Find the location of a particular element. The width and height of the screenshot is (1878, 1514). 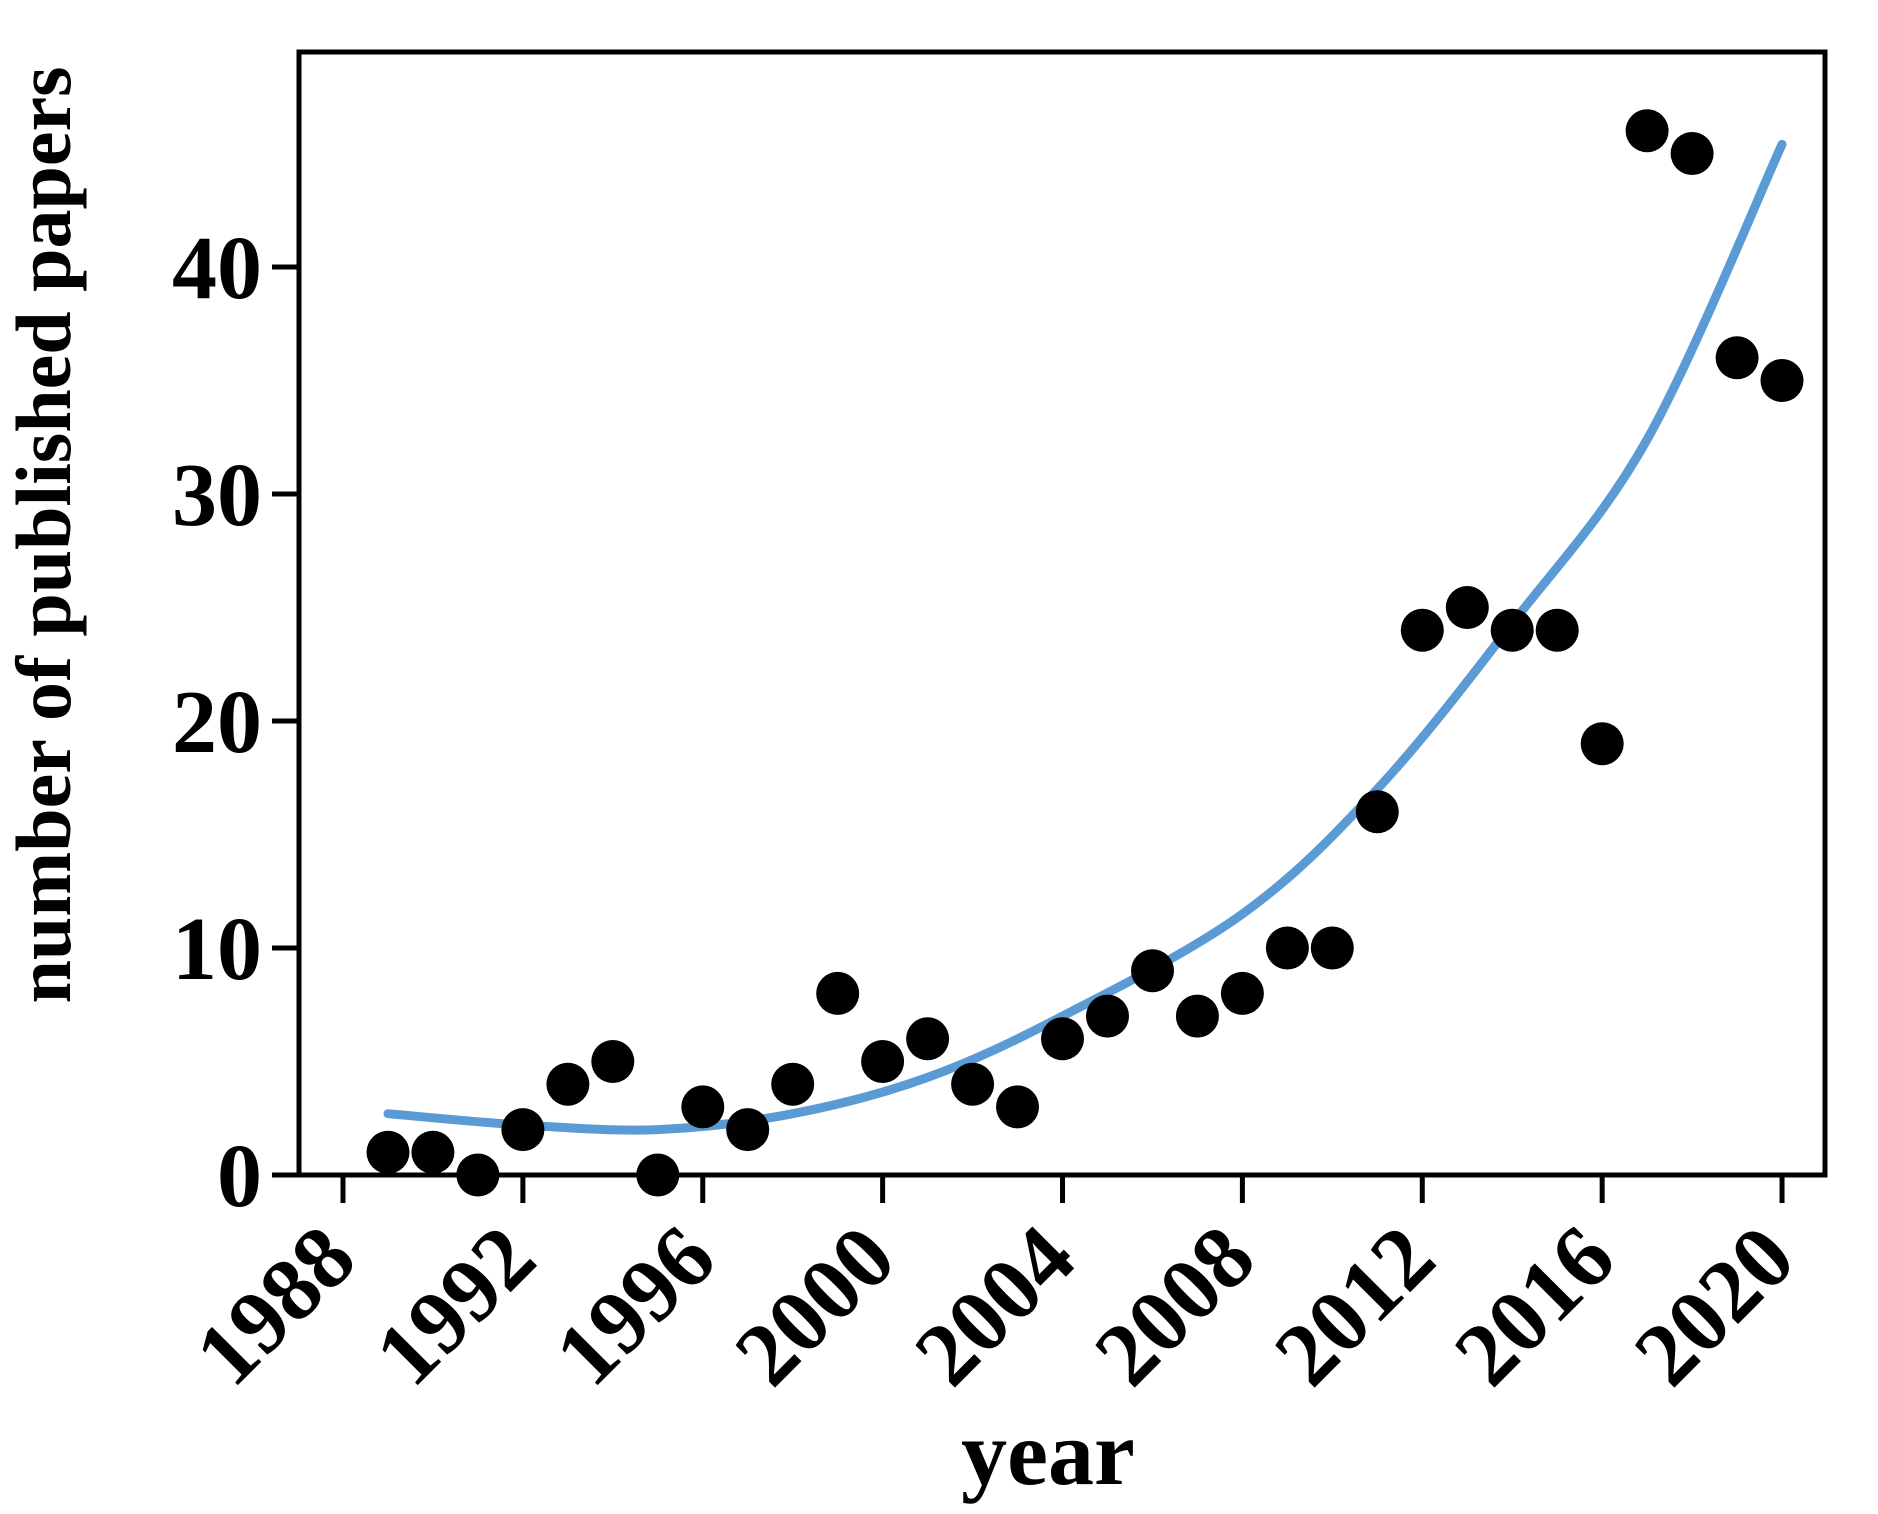

data-point-1993 is located at coordinates (568, 1084).